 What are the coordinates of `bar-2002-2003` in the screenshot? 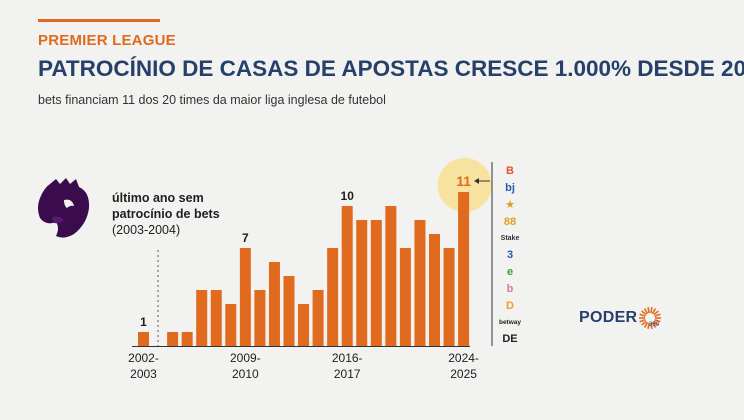 It's located at (143, 339).